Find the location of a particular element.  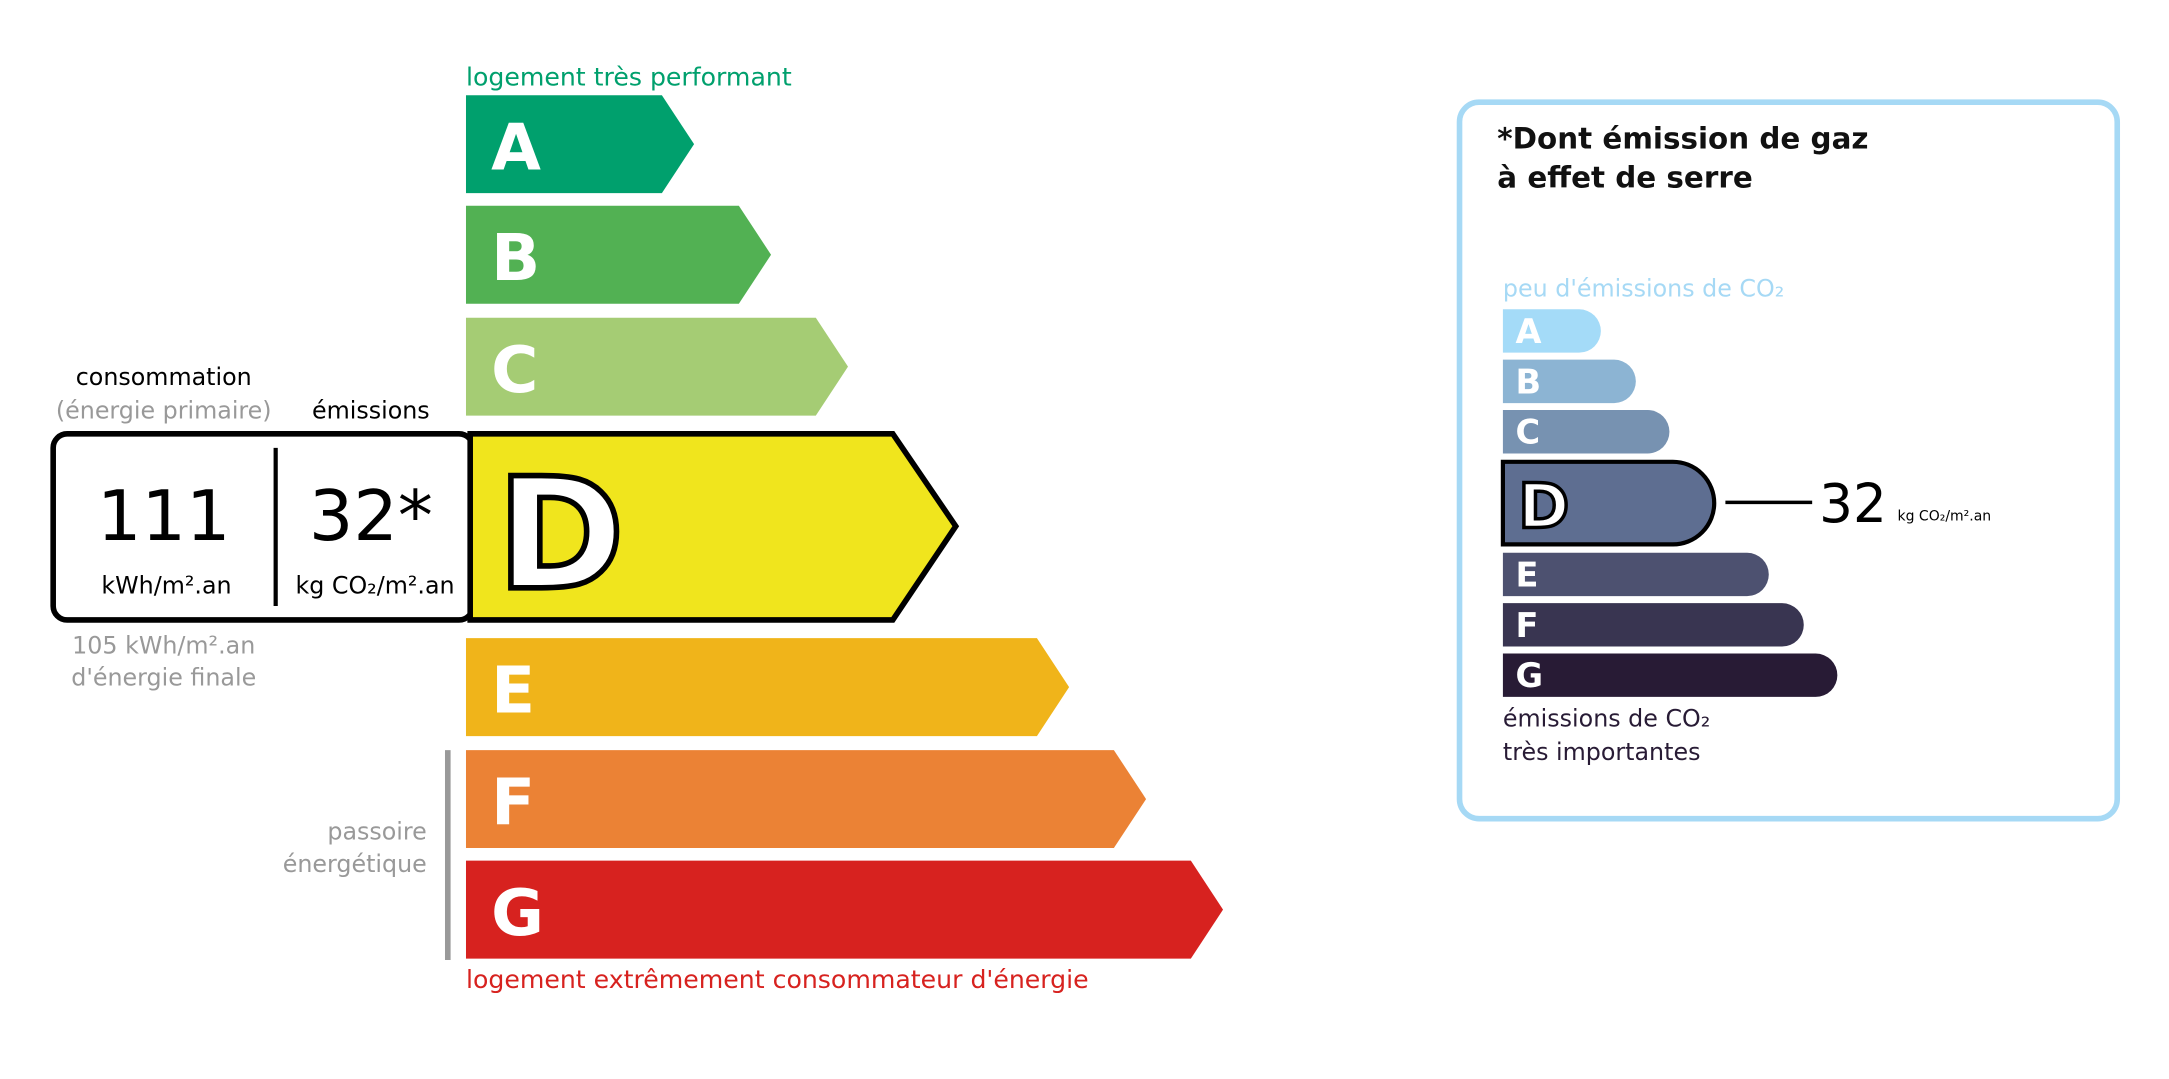

energy-bar-c is located at coordinates (657, 366).